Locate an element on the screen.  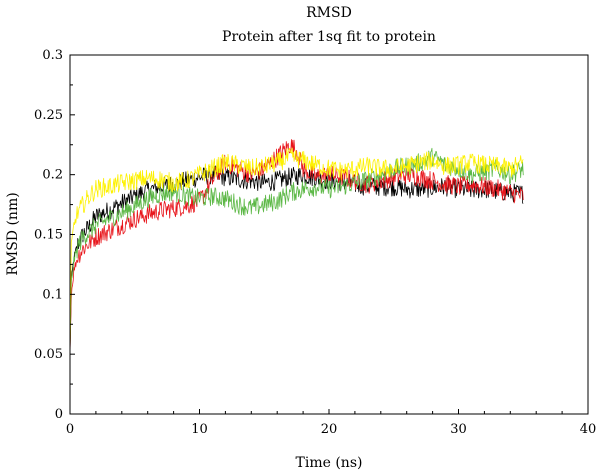
x-tick-label: 20 is located at coordinates (329, 429).